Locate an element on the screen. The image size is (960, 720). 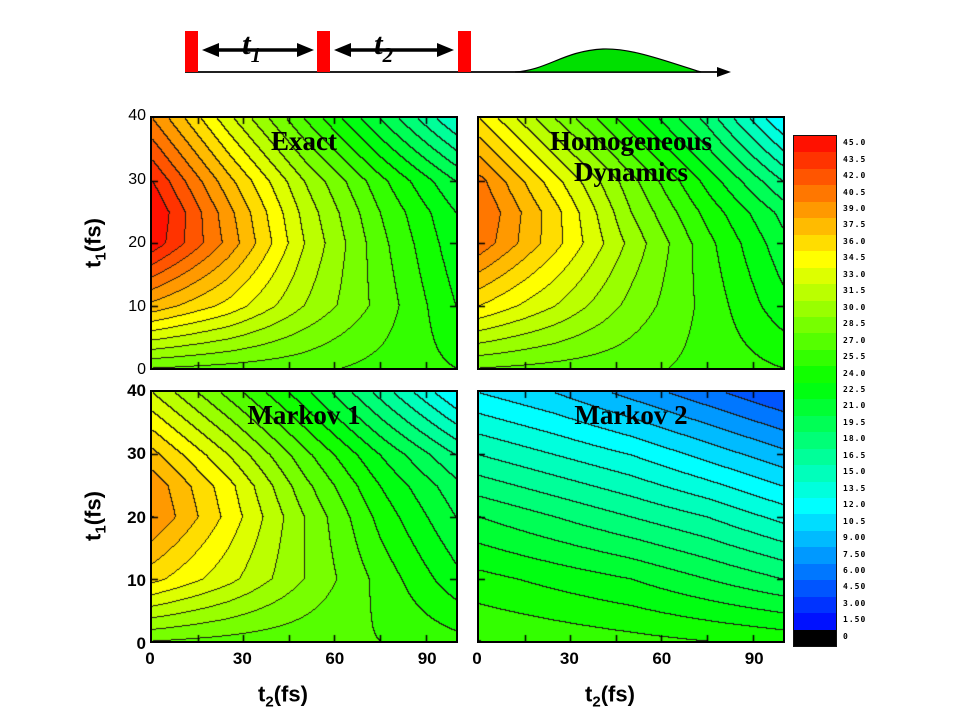
panel-markov-2: Markov 2 is located at coordinates (631, 516).